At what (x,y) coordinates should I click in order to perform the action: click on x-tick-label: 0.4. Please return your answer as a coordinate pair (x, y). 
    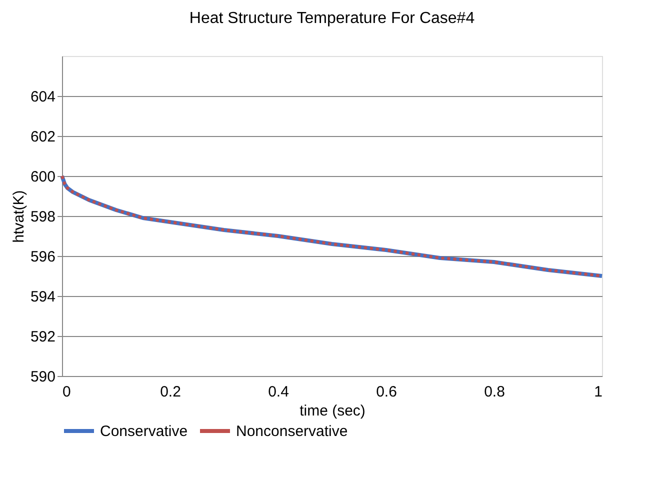
    Looking at the image, I should click on (278, 392).